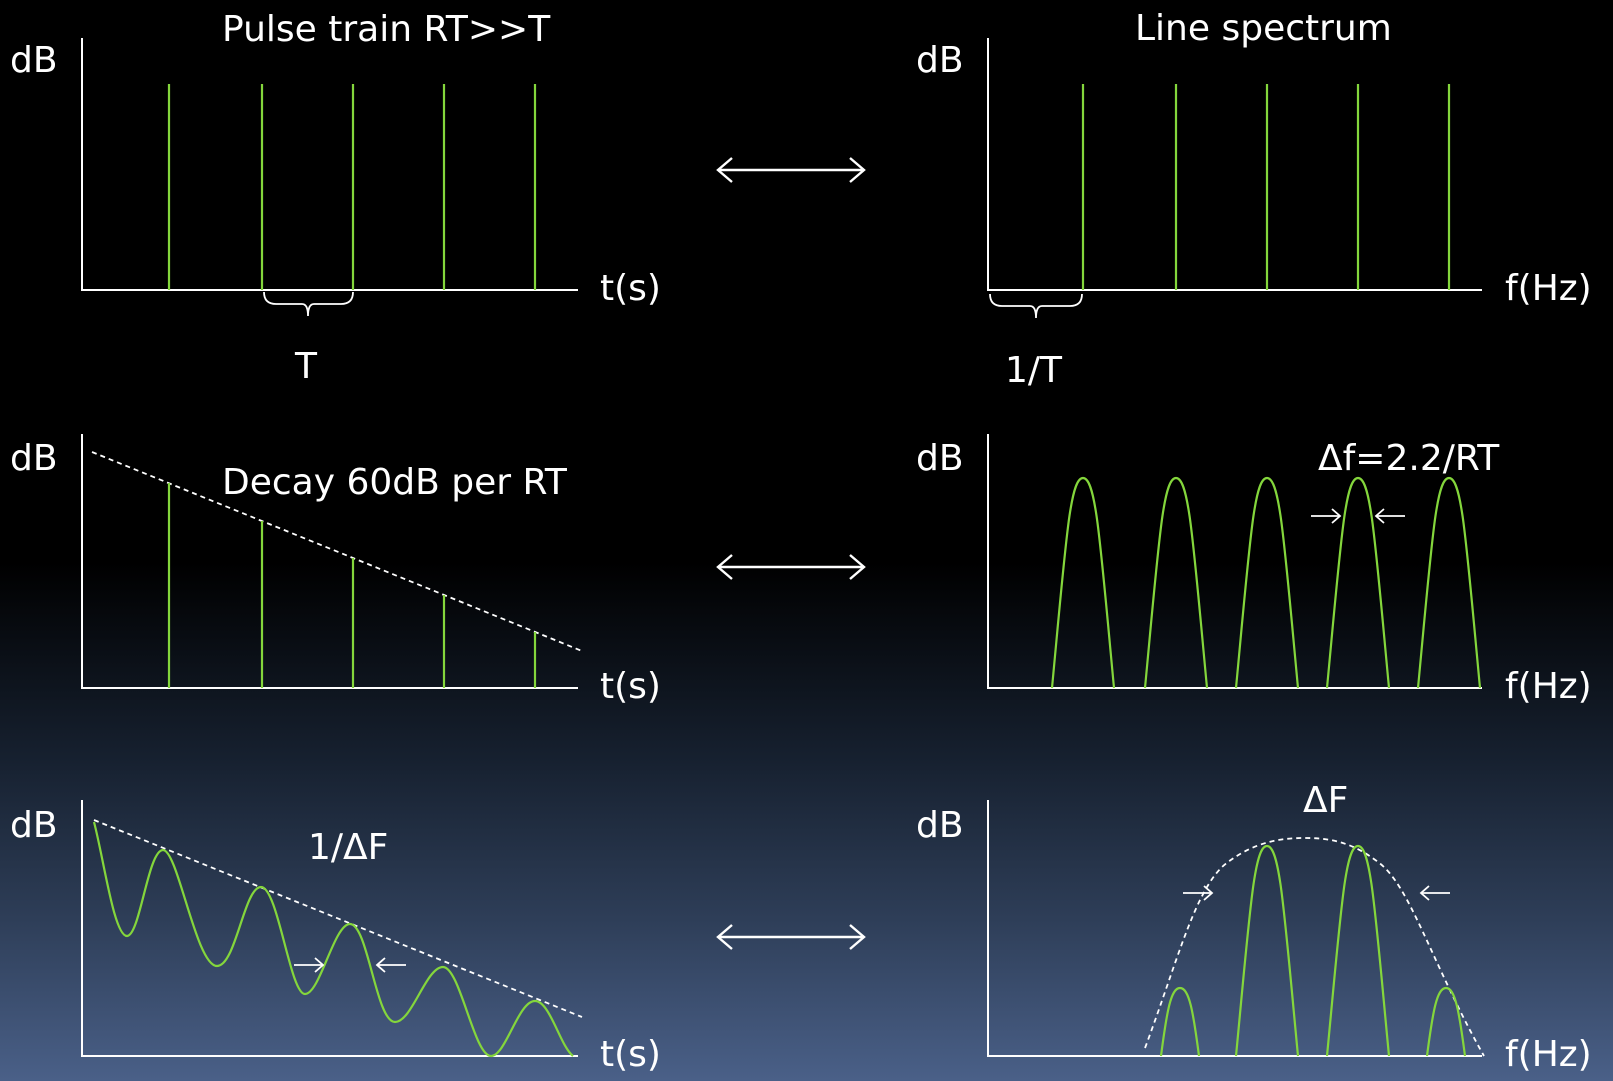  Describe the element at coordinates (329, 164) in the screenshot. I see `pulse-train-axes` at that location.